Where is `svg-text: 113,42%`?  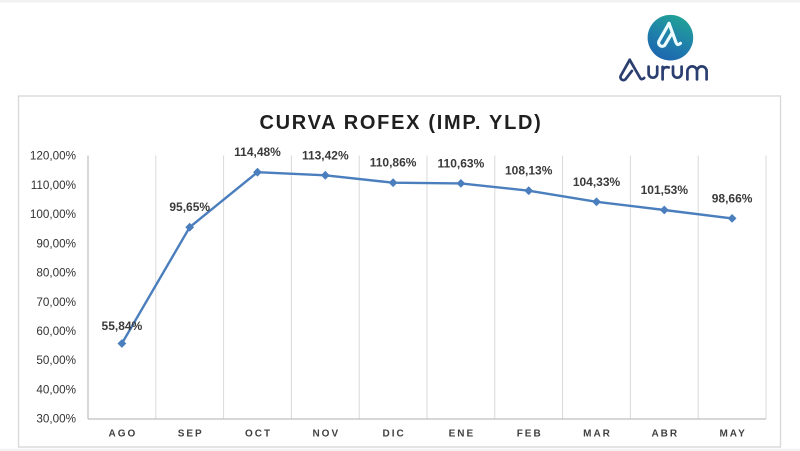
svg-text: 113,42% is located at coordinates (325, 155).